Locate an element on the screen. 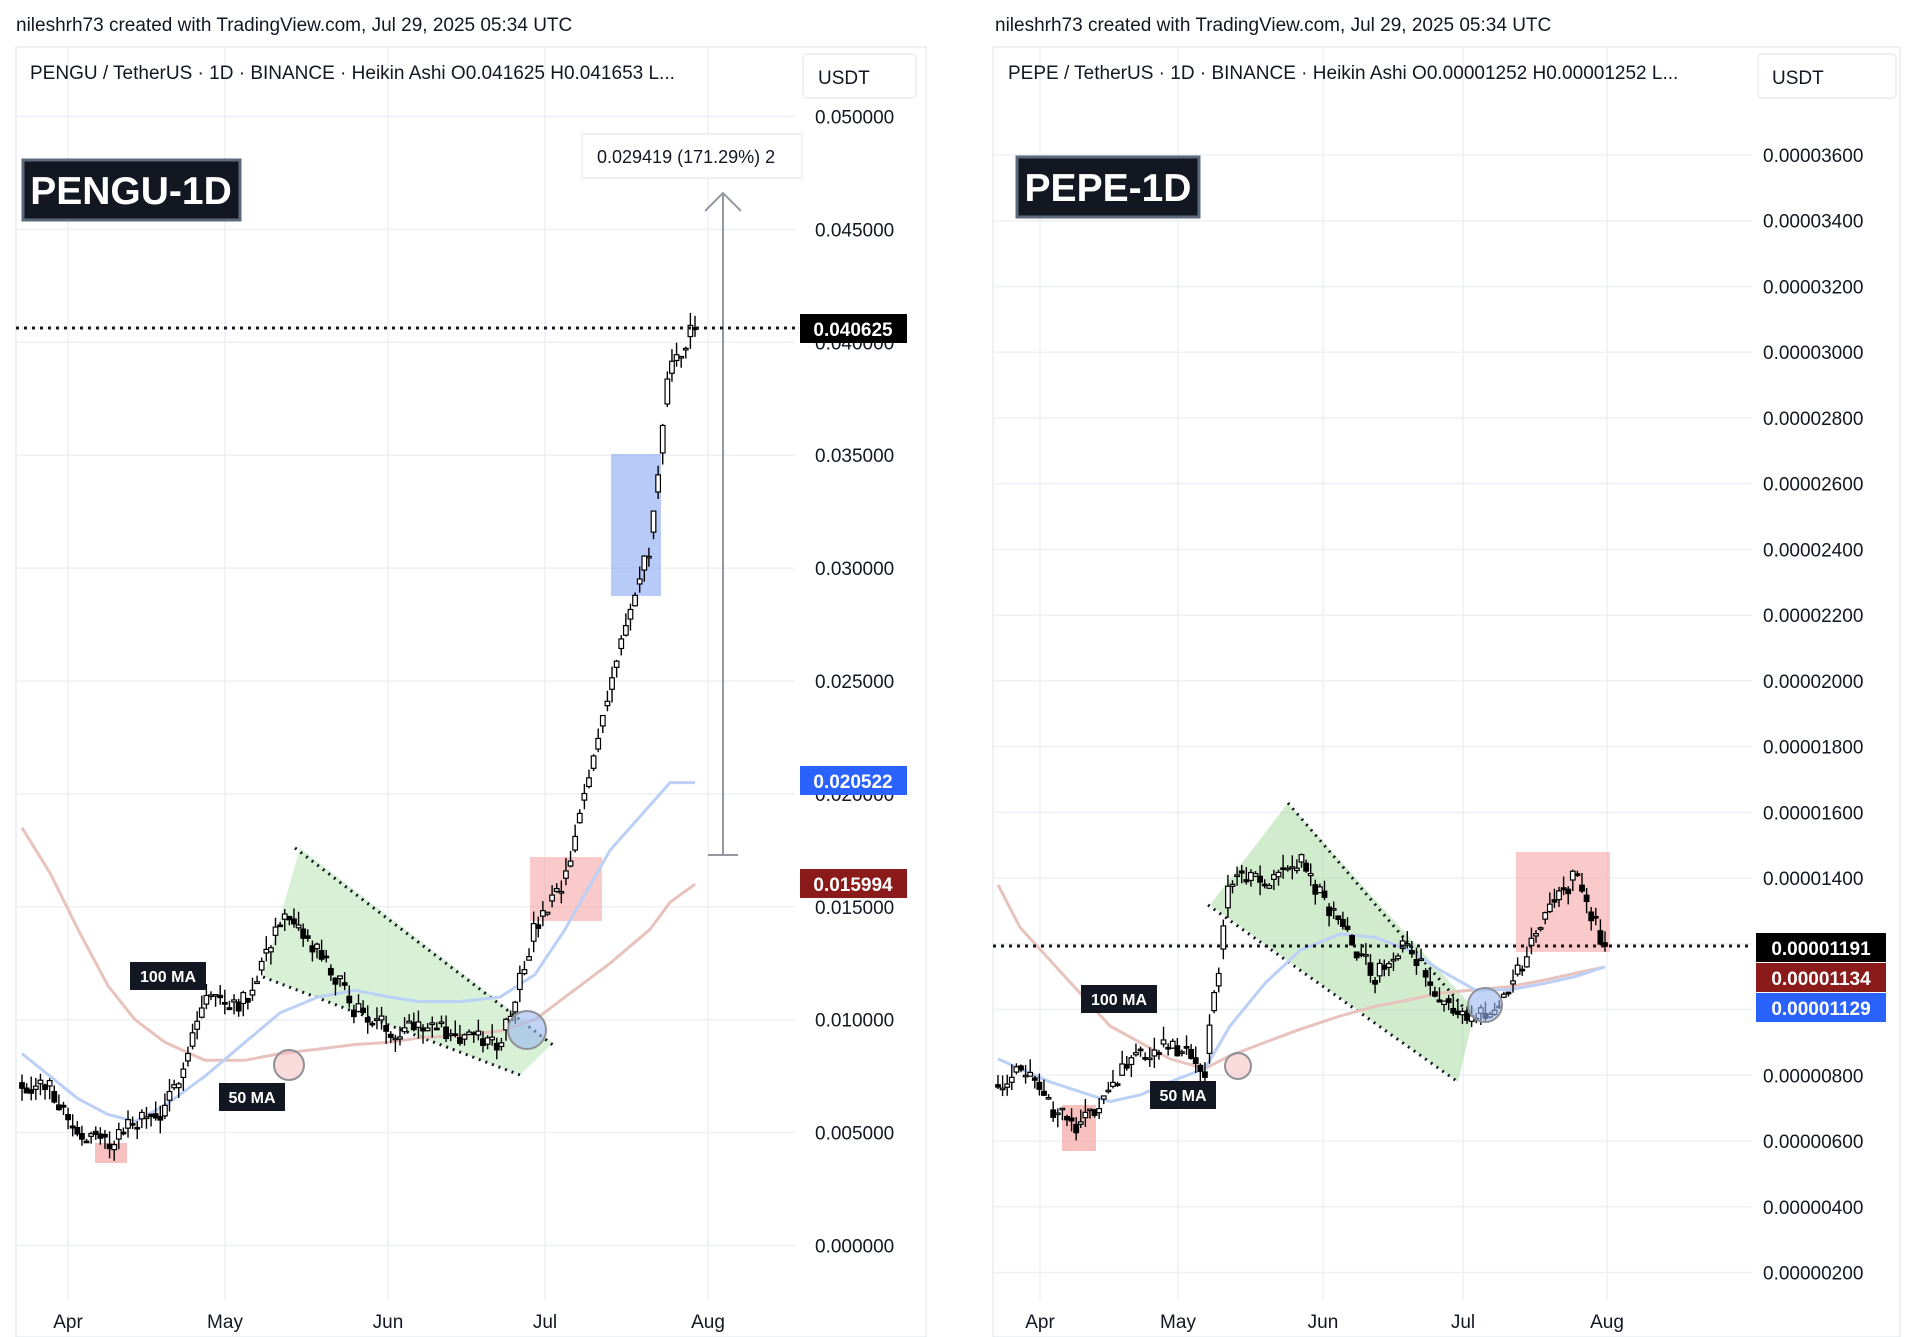  pengu-badge: PENGU-1D is located at coordinates (131, 190).